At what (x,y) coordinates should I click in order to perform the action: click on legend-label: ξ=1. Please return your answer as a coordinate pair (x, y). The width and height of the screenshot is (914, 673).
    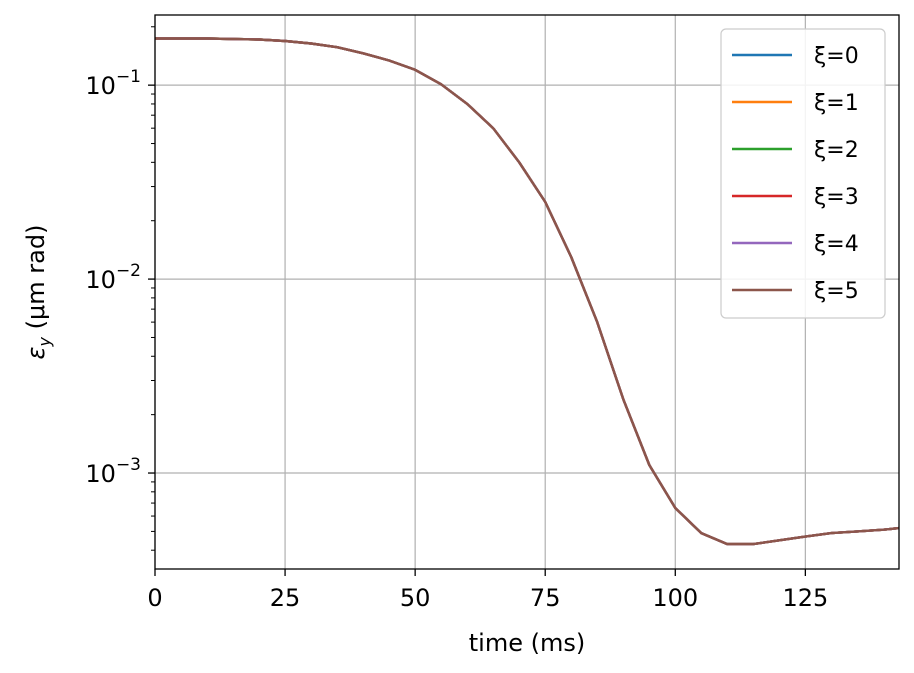
    Looking at the image, I should click on (836, 103).